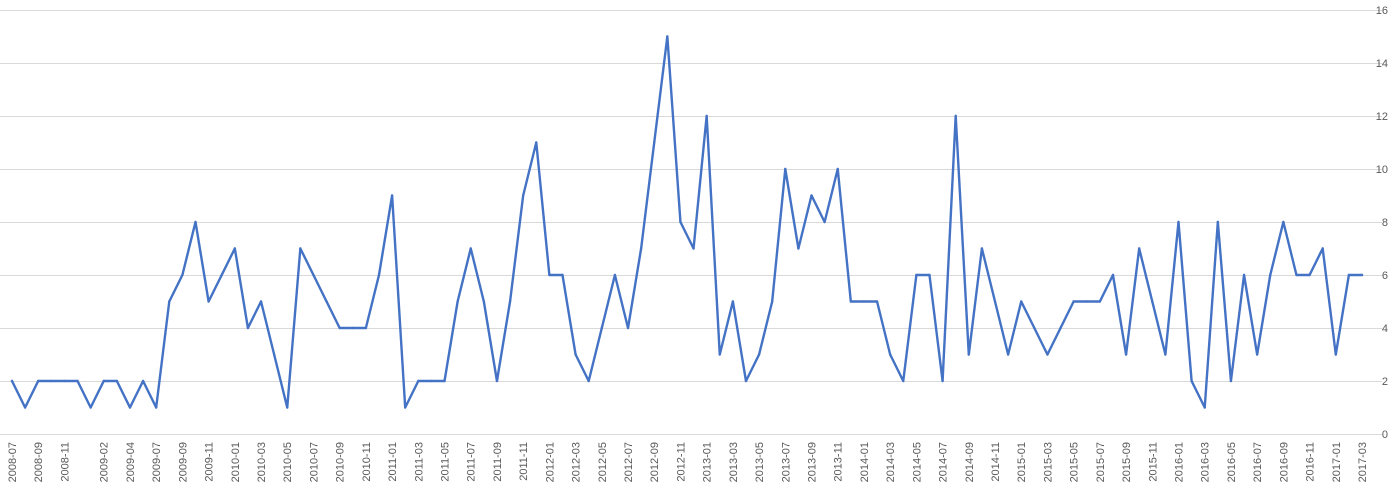 This screenshot has width=1400, height=495. I want to click on x-tick-label: 2008-09, so click(39, 462).